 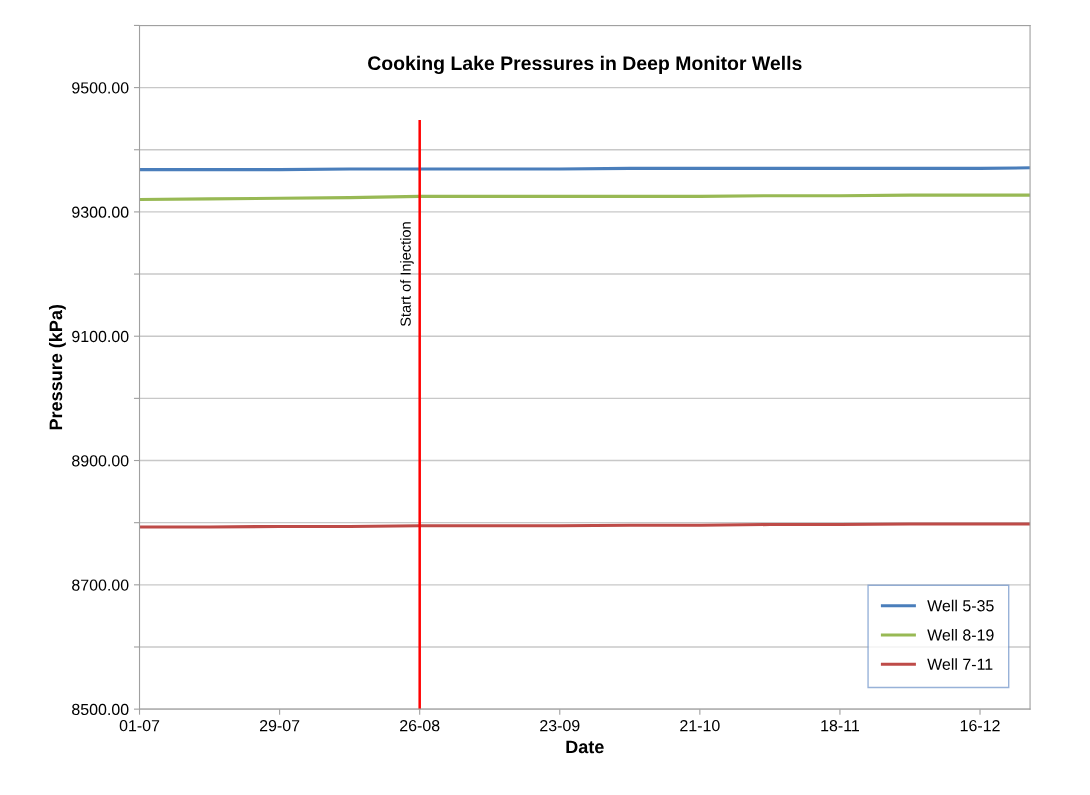 I want to click on y-tick-label: 9500.00, so click(x=100, y=88).